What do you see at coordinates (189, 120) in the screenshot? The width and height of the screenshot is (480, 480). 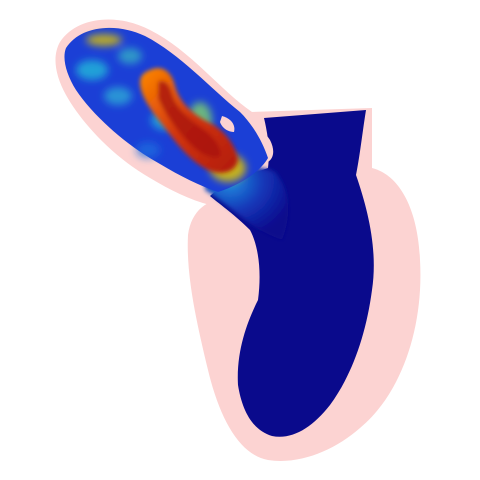 I see `high-velocity-jet` at bounding box center [189, 120].